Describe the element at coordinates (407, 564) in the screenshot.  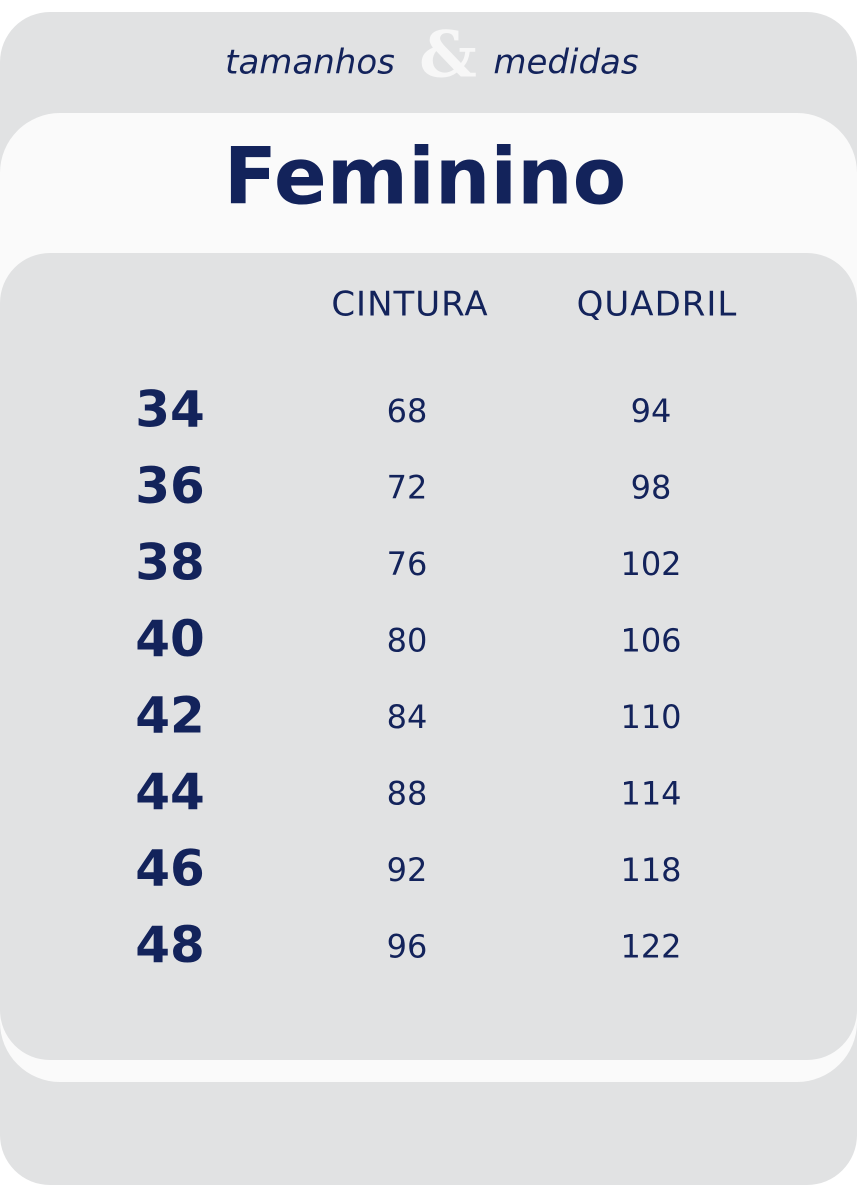
I see `waist-value: 76` at that location.